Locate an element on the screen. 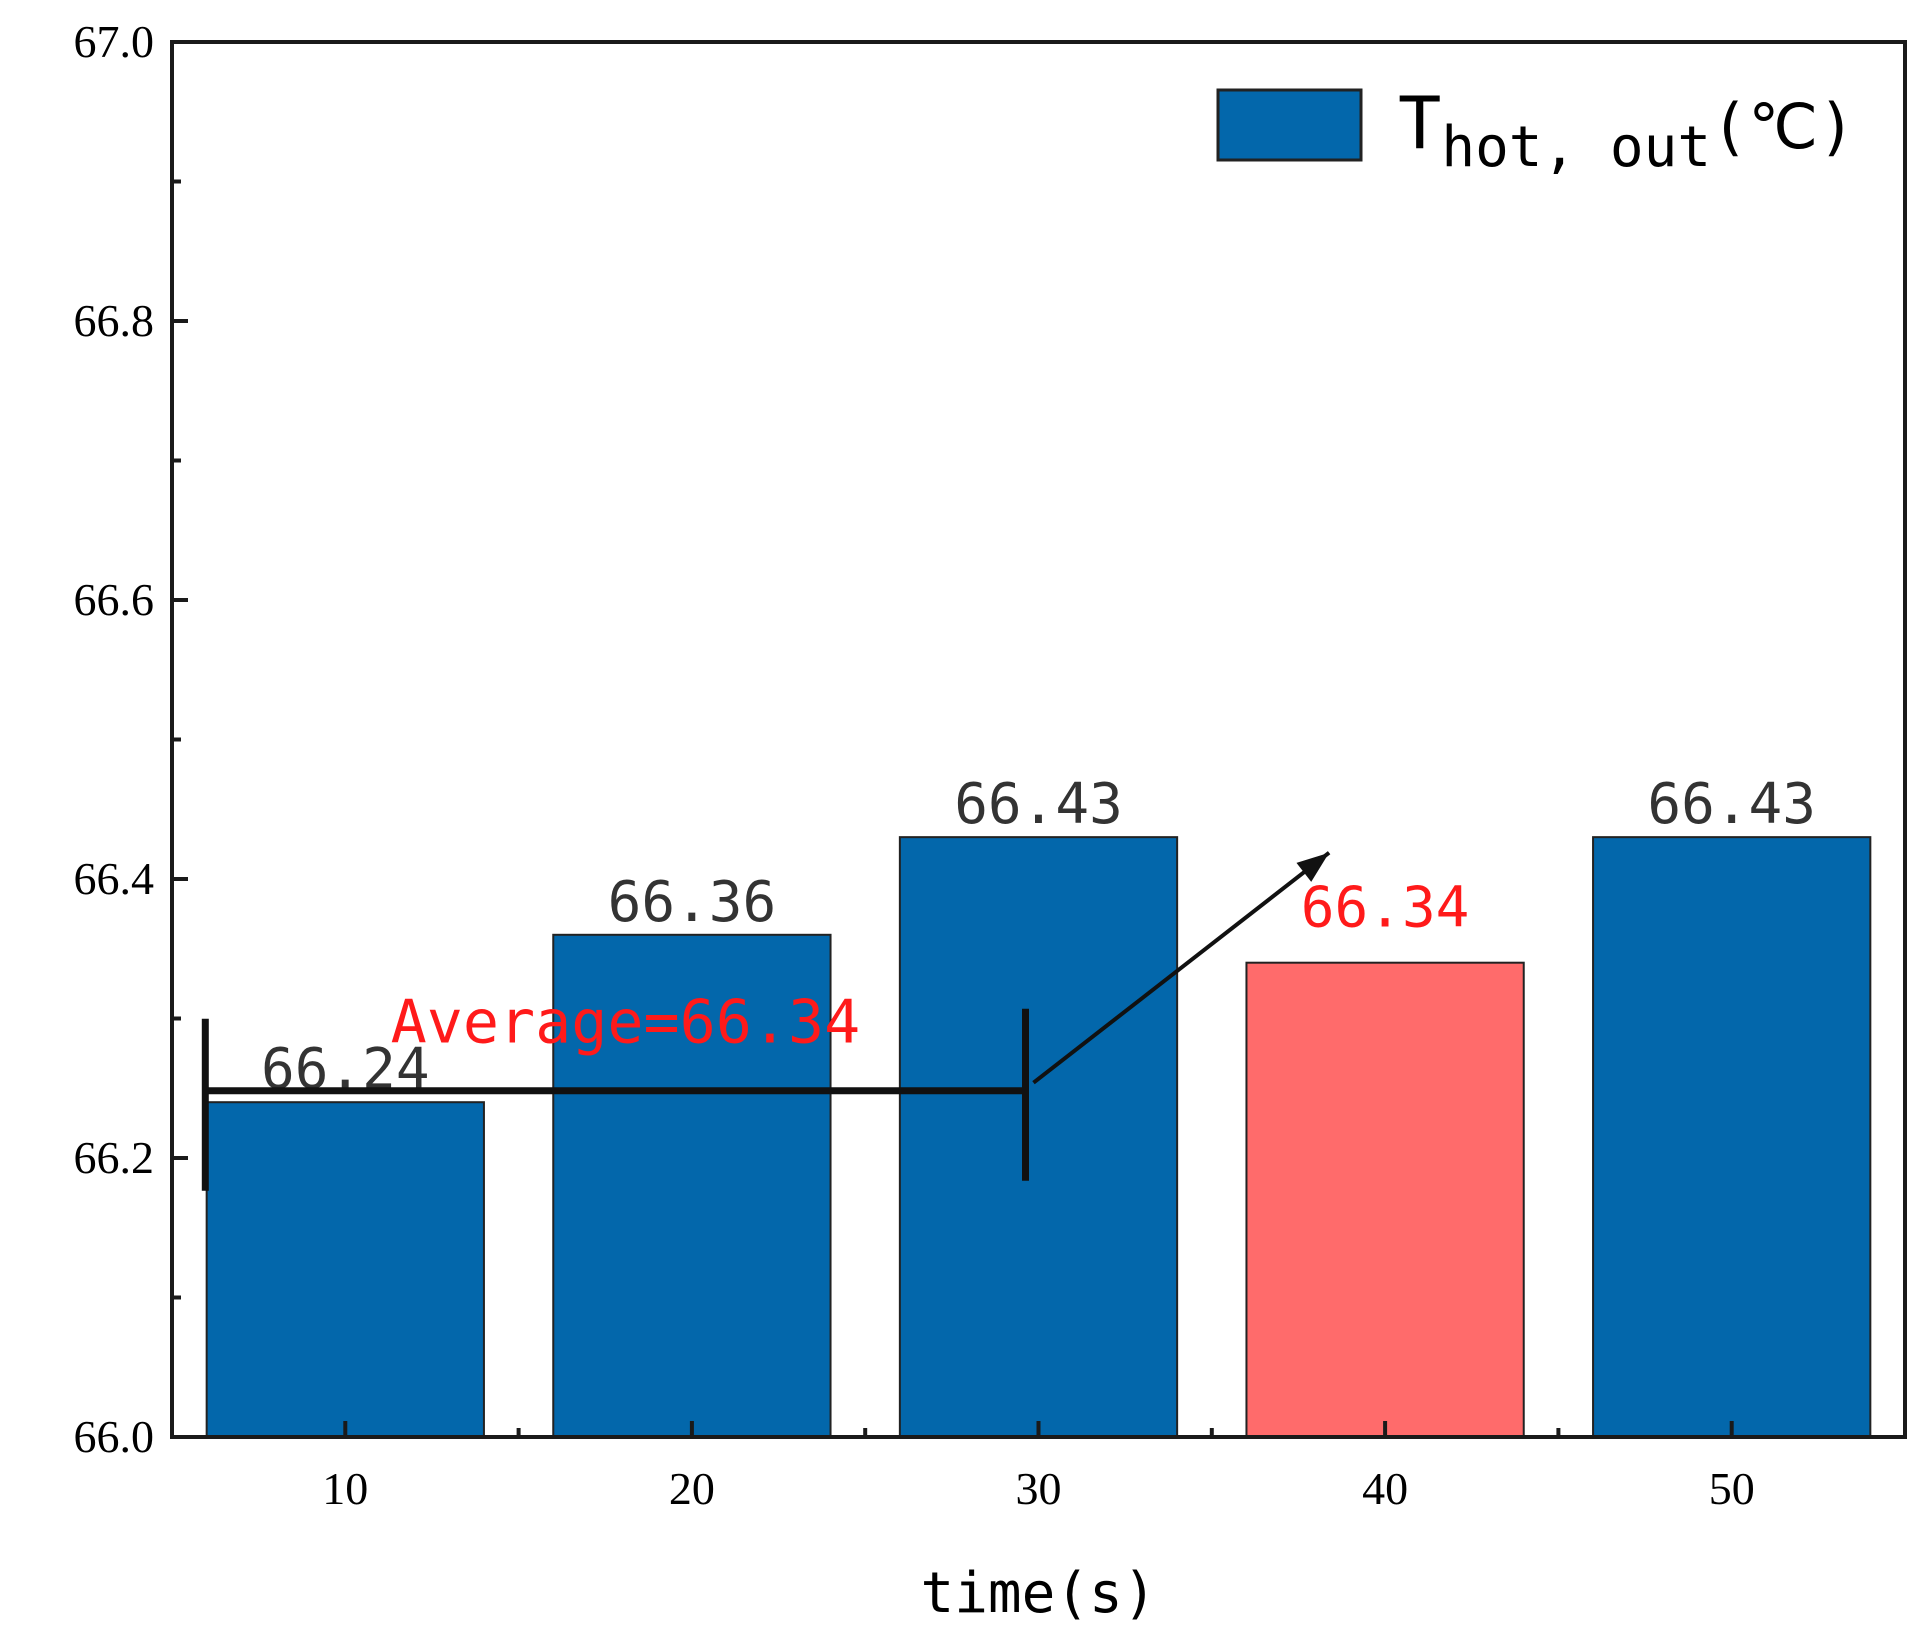  average-bracket is located at coordinates (615, 1099).